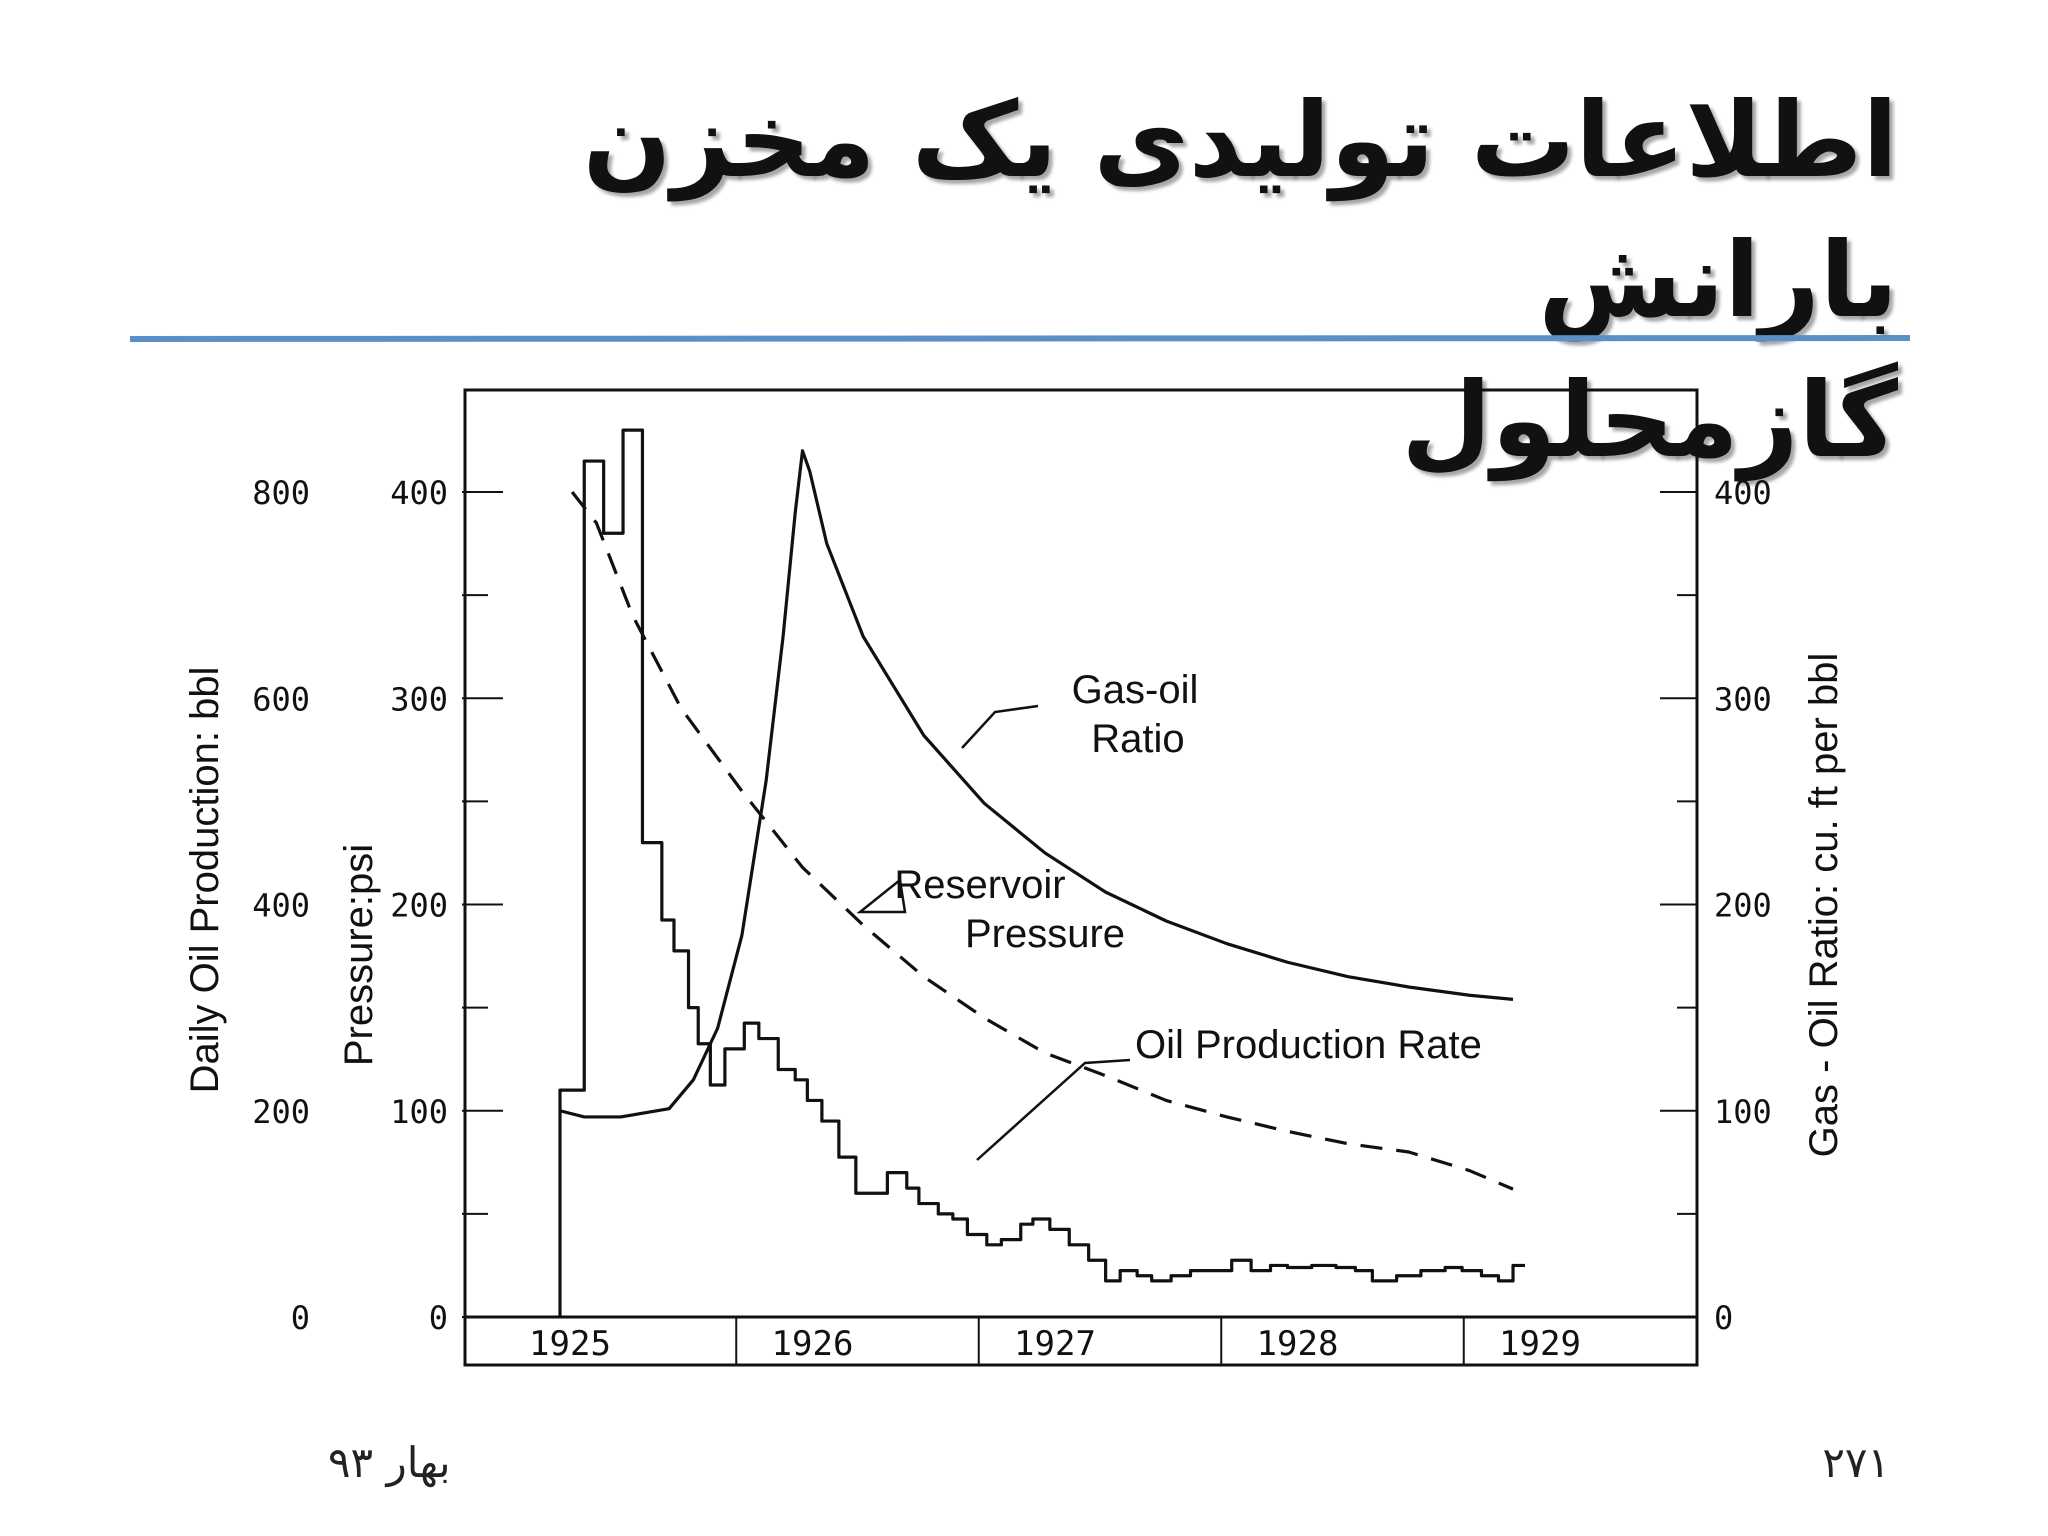  What do you see at coordinates (881, 895) in the screenshot?
I see `pressure-annotation-leader` at bounding box center [881, 895].